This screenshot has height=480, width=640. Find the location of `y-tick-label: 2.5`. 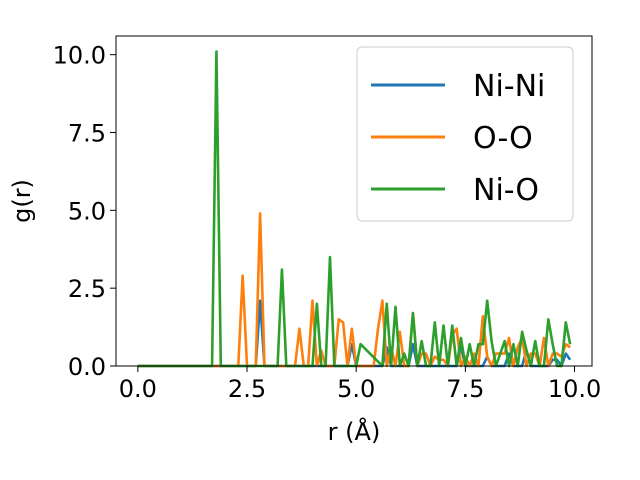

y-tick-label: 2.5 is located at coordinates (87, 289).